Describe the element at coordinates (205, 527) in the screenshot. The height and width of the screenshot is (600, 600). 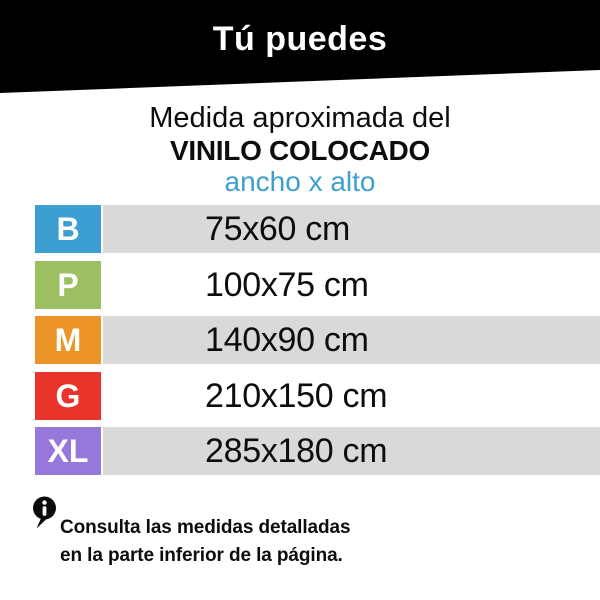
I see `footer-note-line-1: Consulta las medidas detalladas` at that location.